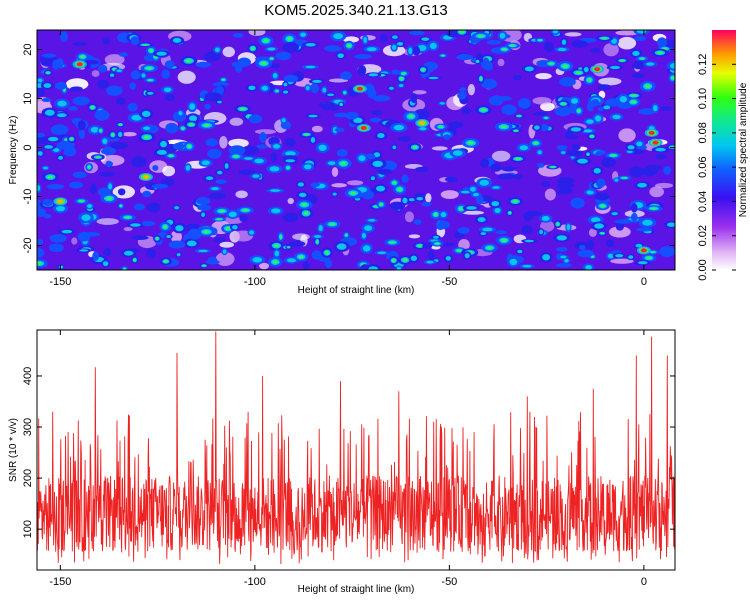  What do you see at coordinates (355, 10) in the screenshot?
I see `chart-title: KOM5.2025.340.21.13.G13` at bounding box center [355, 10].